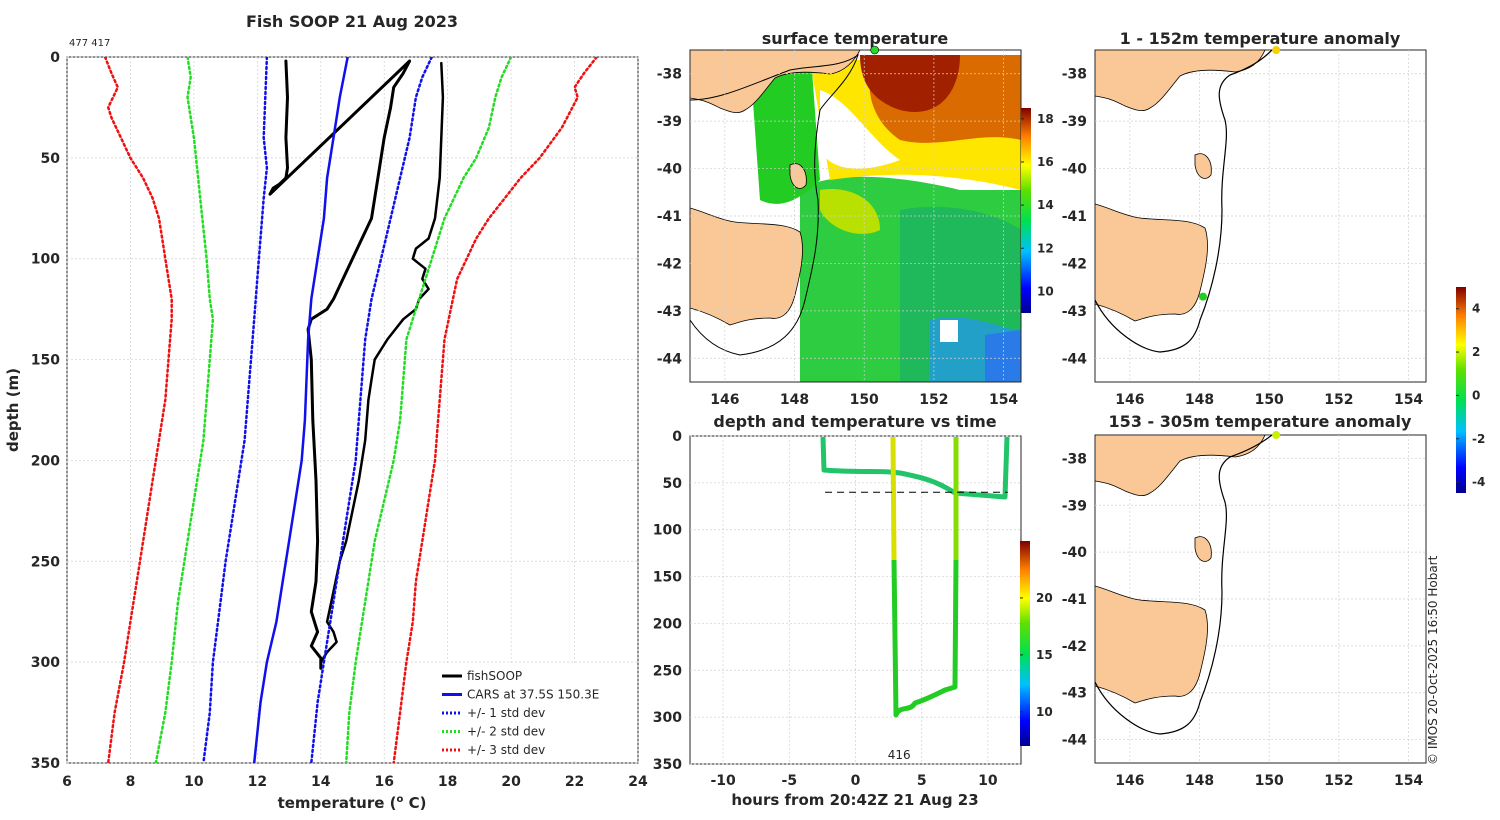 This screenshot has width=1500, height=820. What do you see at coordinates (321, 782) in the screenshot?
I see `x-tick-label: 14` at bounding box center [321, 782].